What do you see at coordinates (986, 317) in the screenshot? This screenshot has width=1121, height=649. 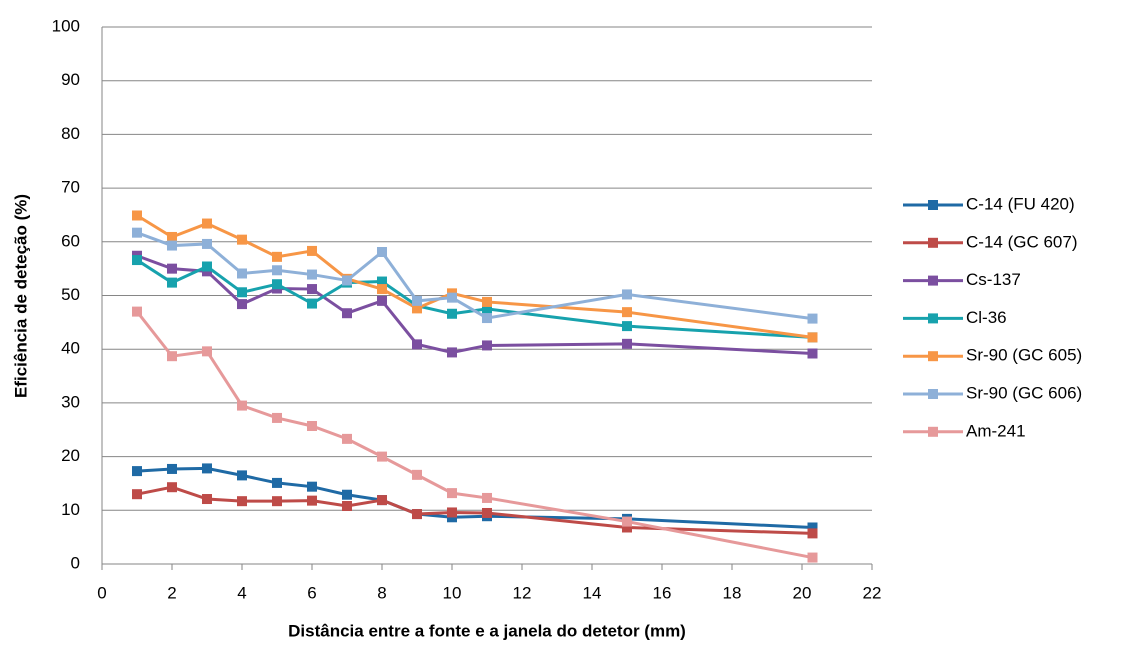 I see `legend-label: Cl-36` at bounding box center [986, 317].